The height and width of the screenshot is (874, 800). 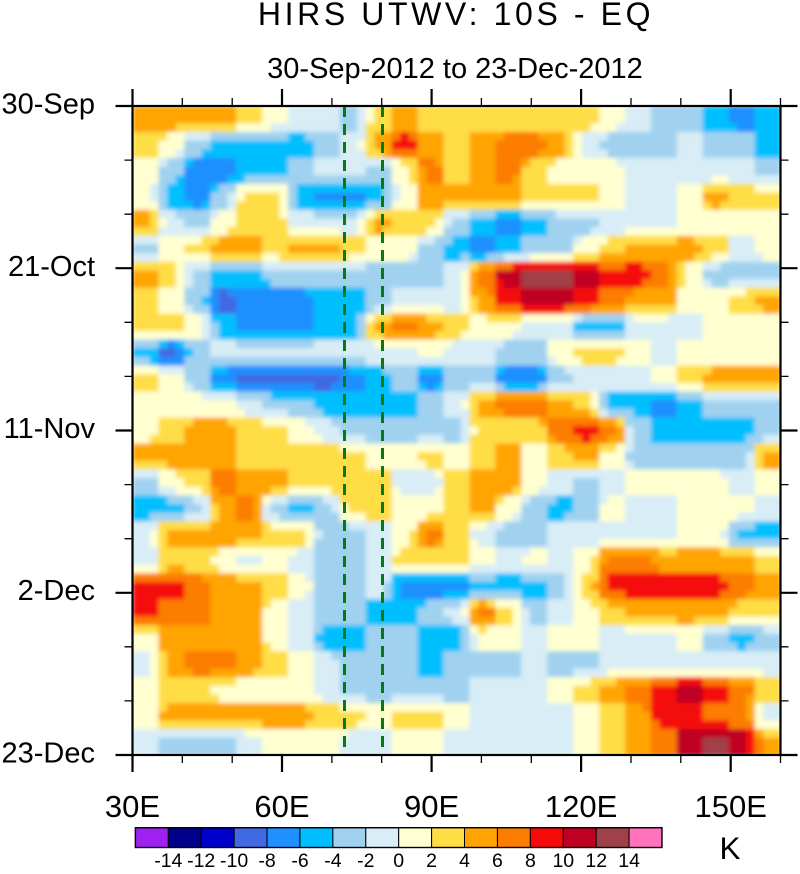 I want to click on svg-text: -10, so click(x=234, y=859).